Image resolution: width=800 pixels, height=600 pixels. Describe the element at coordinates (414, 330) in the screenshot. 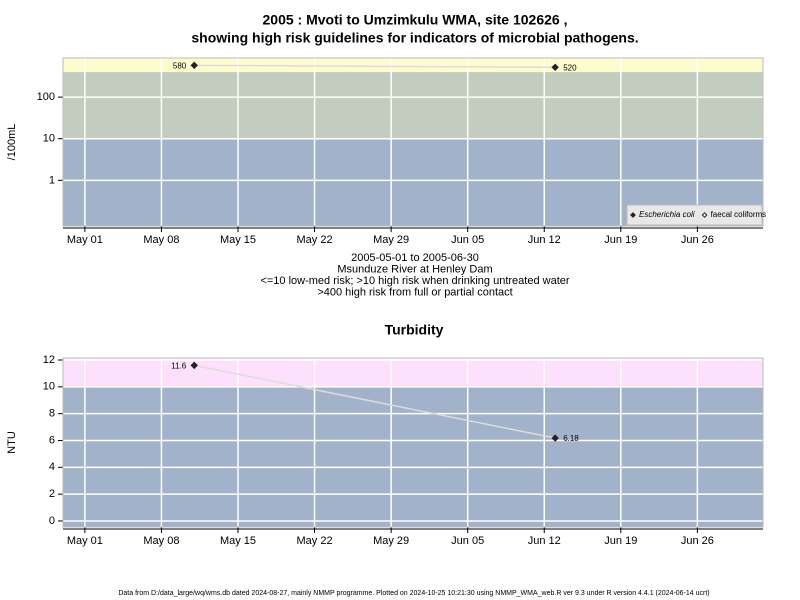

I see `chart-title: Turbidity` at that location.